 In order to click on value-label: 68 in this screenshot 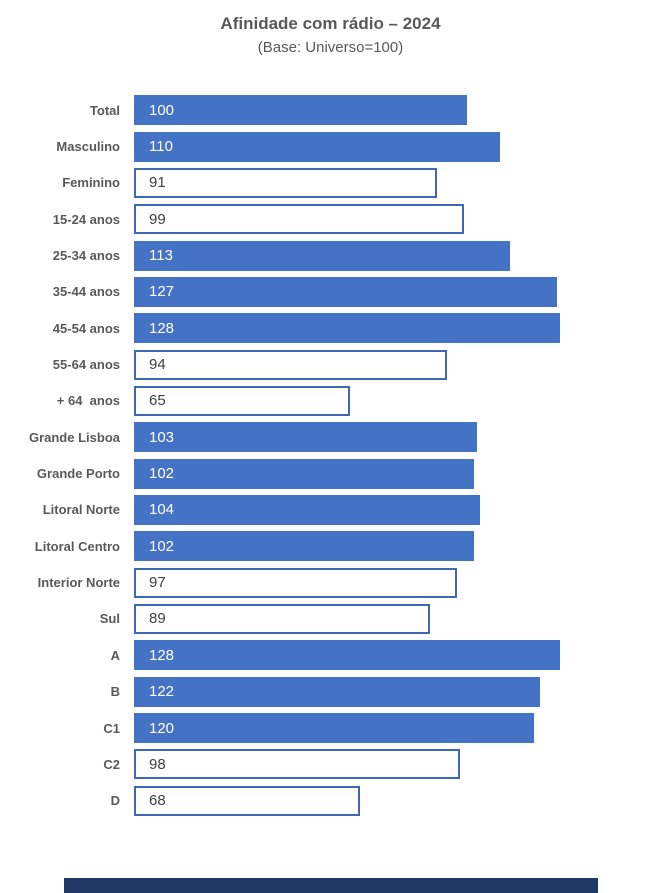, I will do `click(157, 801)`.